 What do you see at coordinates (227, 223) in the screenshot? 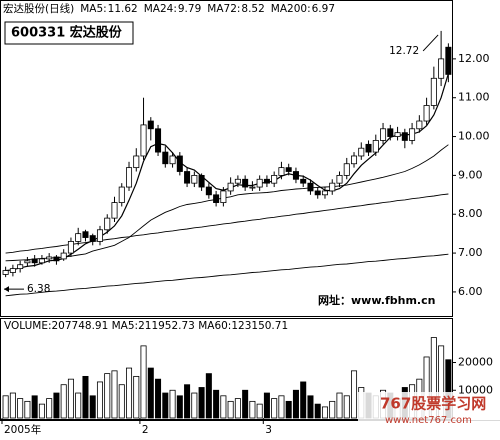
I see `ma-line` at bounding box center [227, 223].